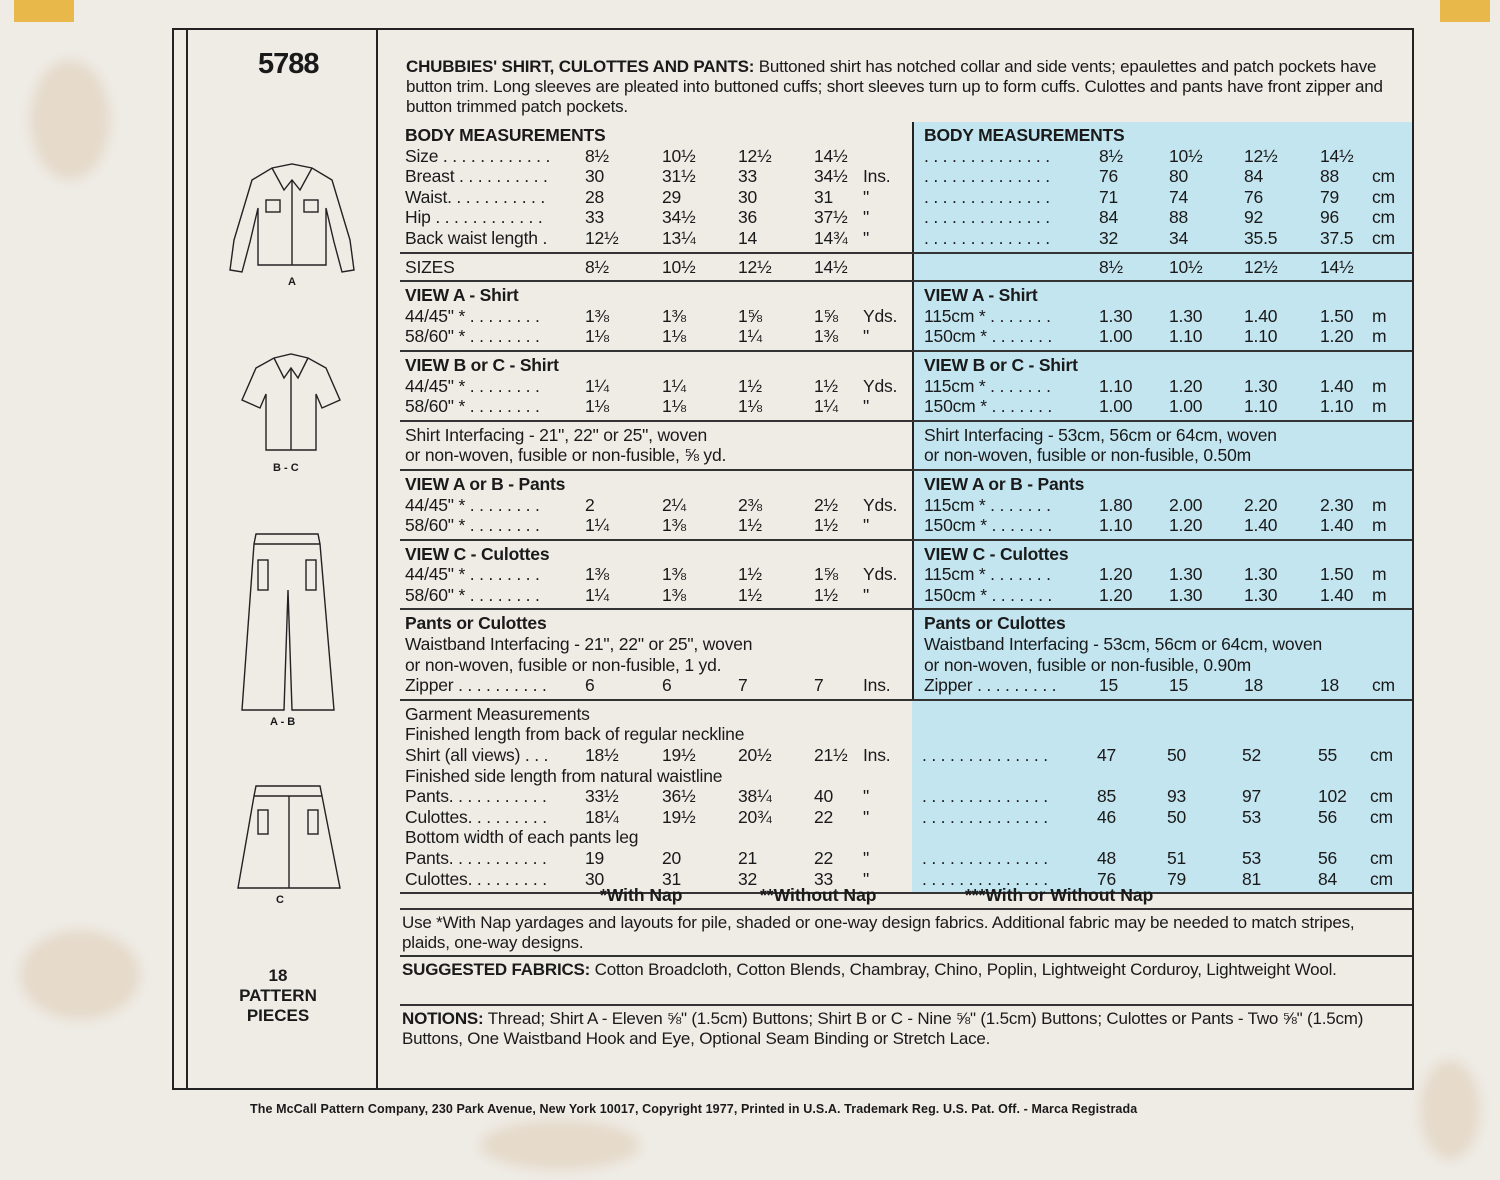 The width and height of the screenshot is (1500, 1180). Describe the element at coordinates (981, 295) in the screenshot. I see `section-heading: VIEW A - Shirt` at that location.